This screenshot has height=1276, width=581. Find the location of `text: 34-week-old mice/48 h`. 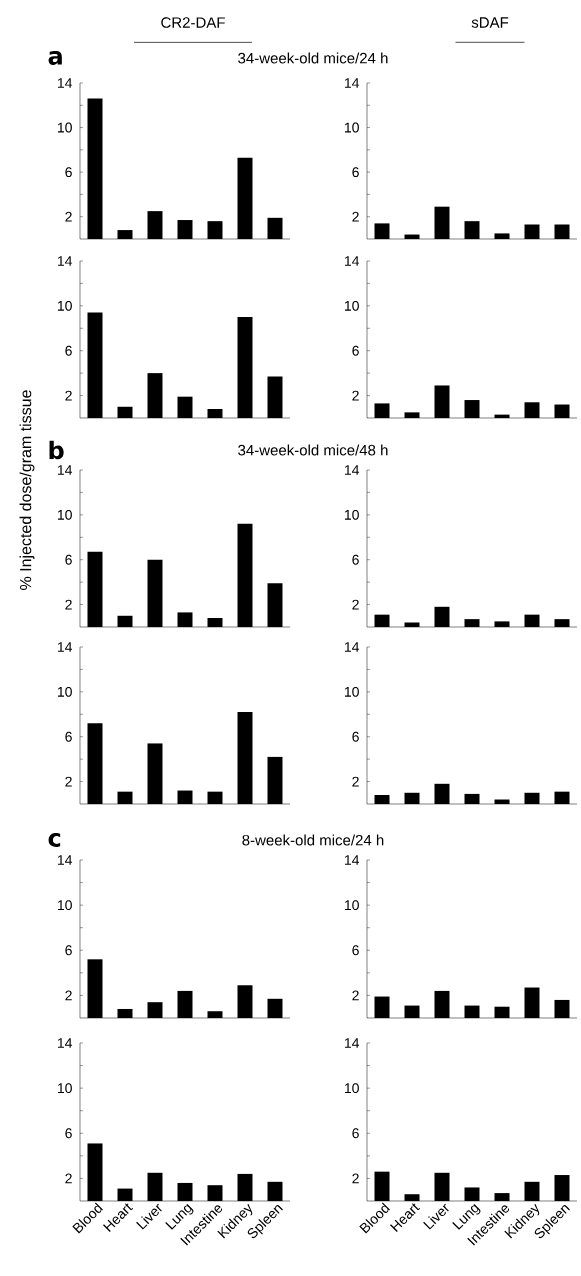

text: 34-week-old mice/48 h is located at coordinates (313, 450).